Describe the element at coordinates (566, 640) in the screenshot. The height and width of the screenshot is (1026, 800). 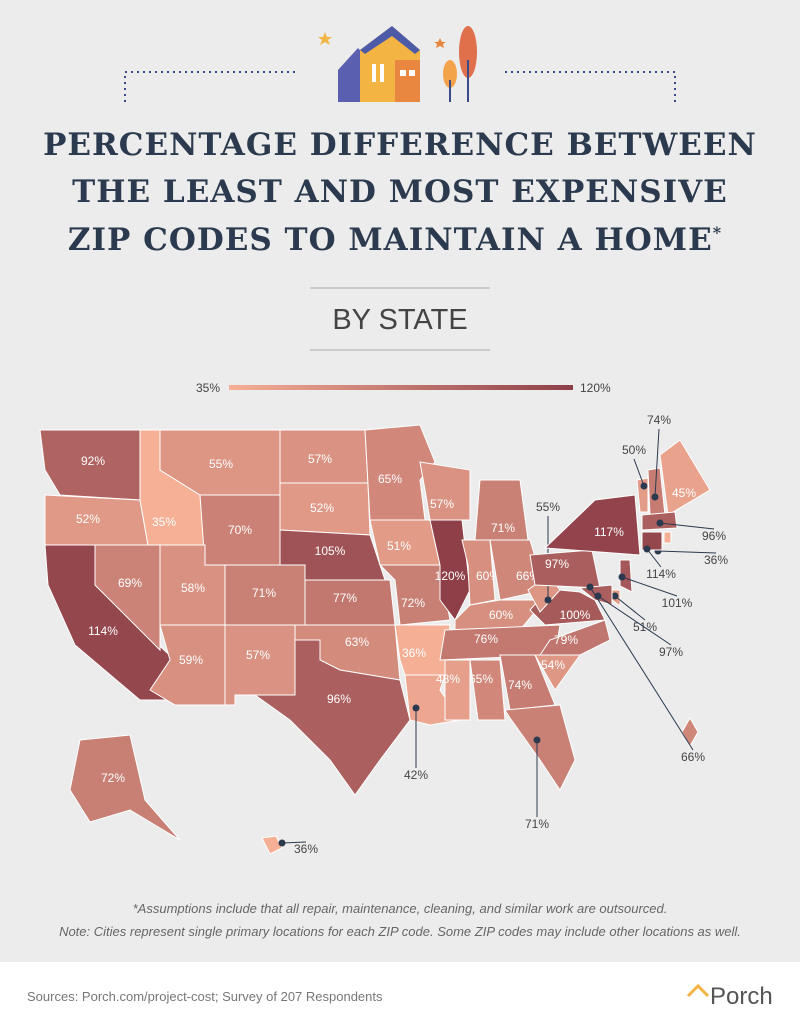
I see `state-label: 79%` at that location.